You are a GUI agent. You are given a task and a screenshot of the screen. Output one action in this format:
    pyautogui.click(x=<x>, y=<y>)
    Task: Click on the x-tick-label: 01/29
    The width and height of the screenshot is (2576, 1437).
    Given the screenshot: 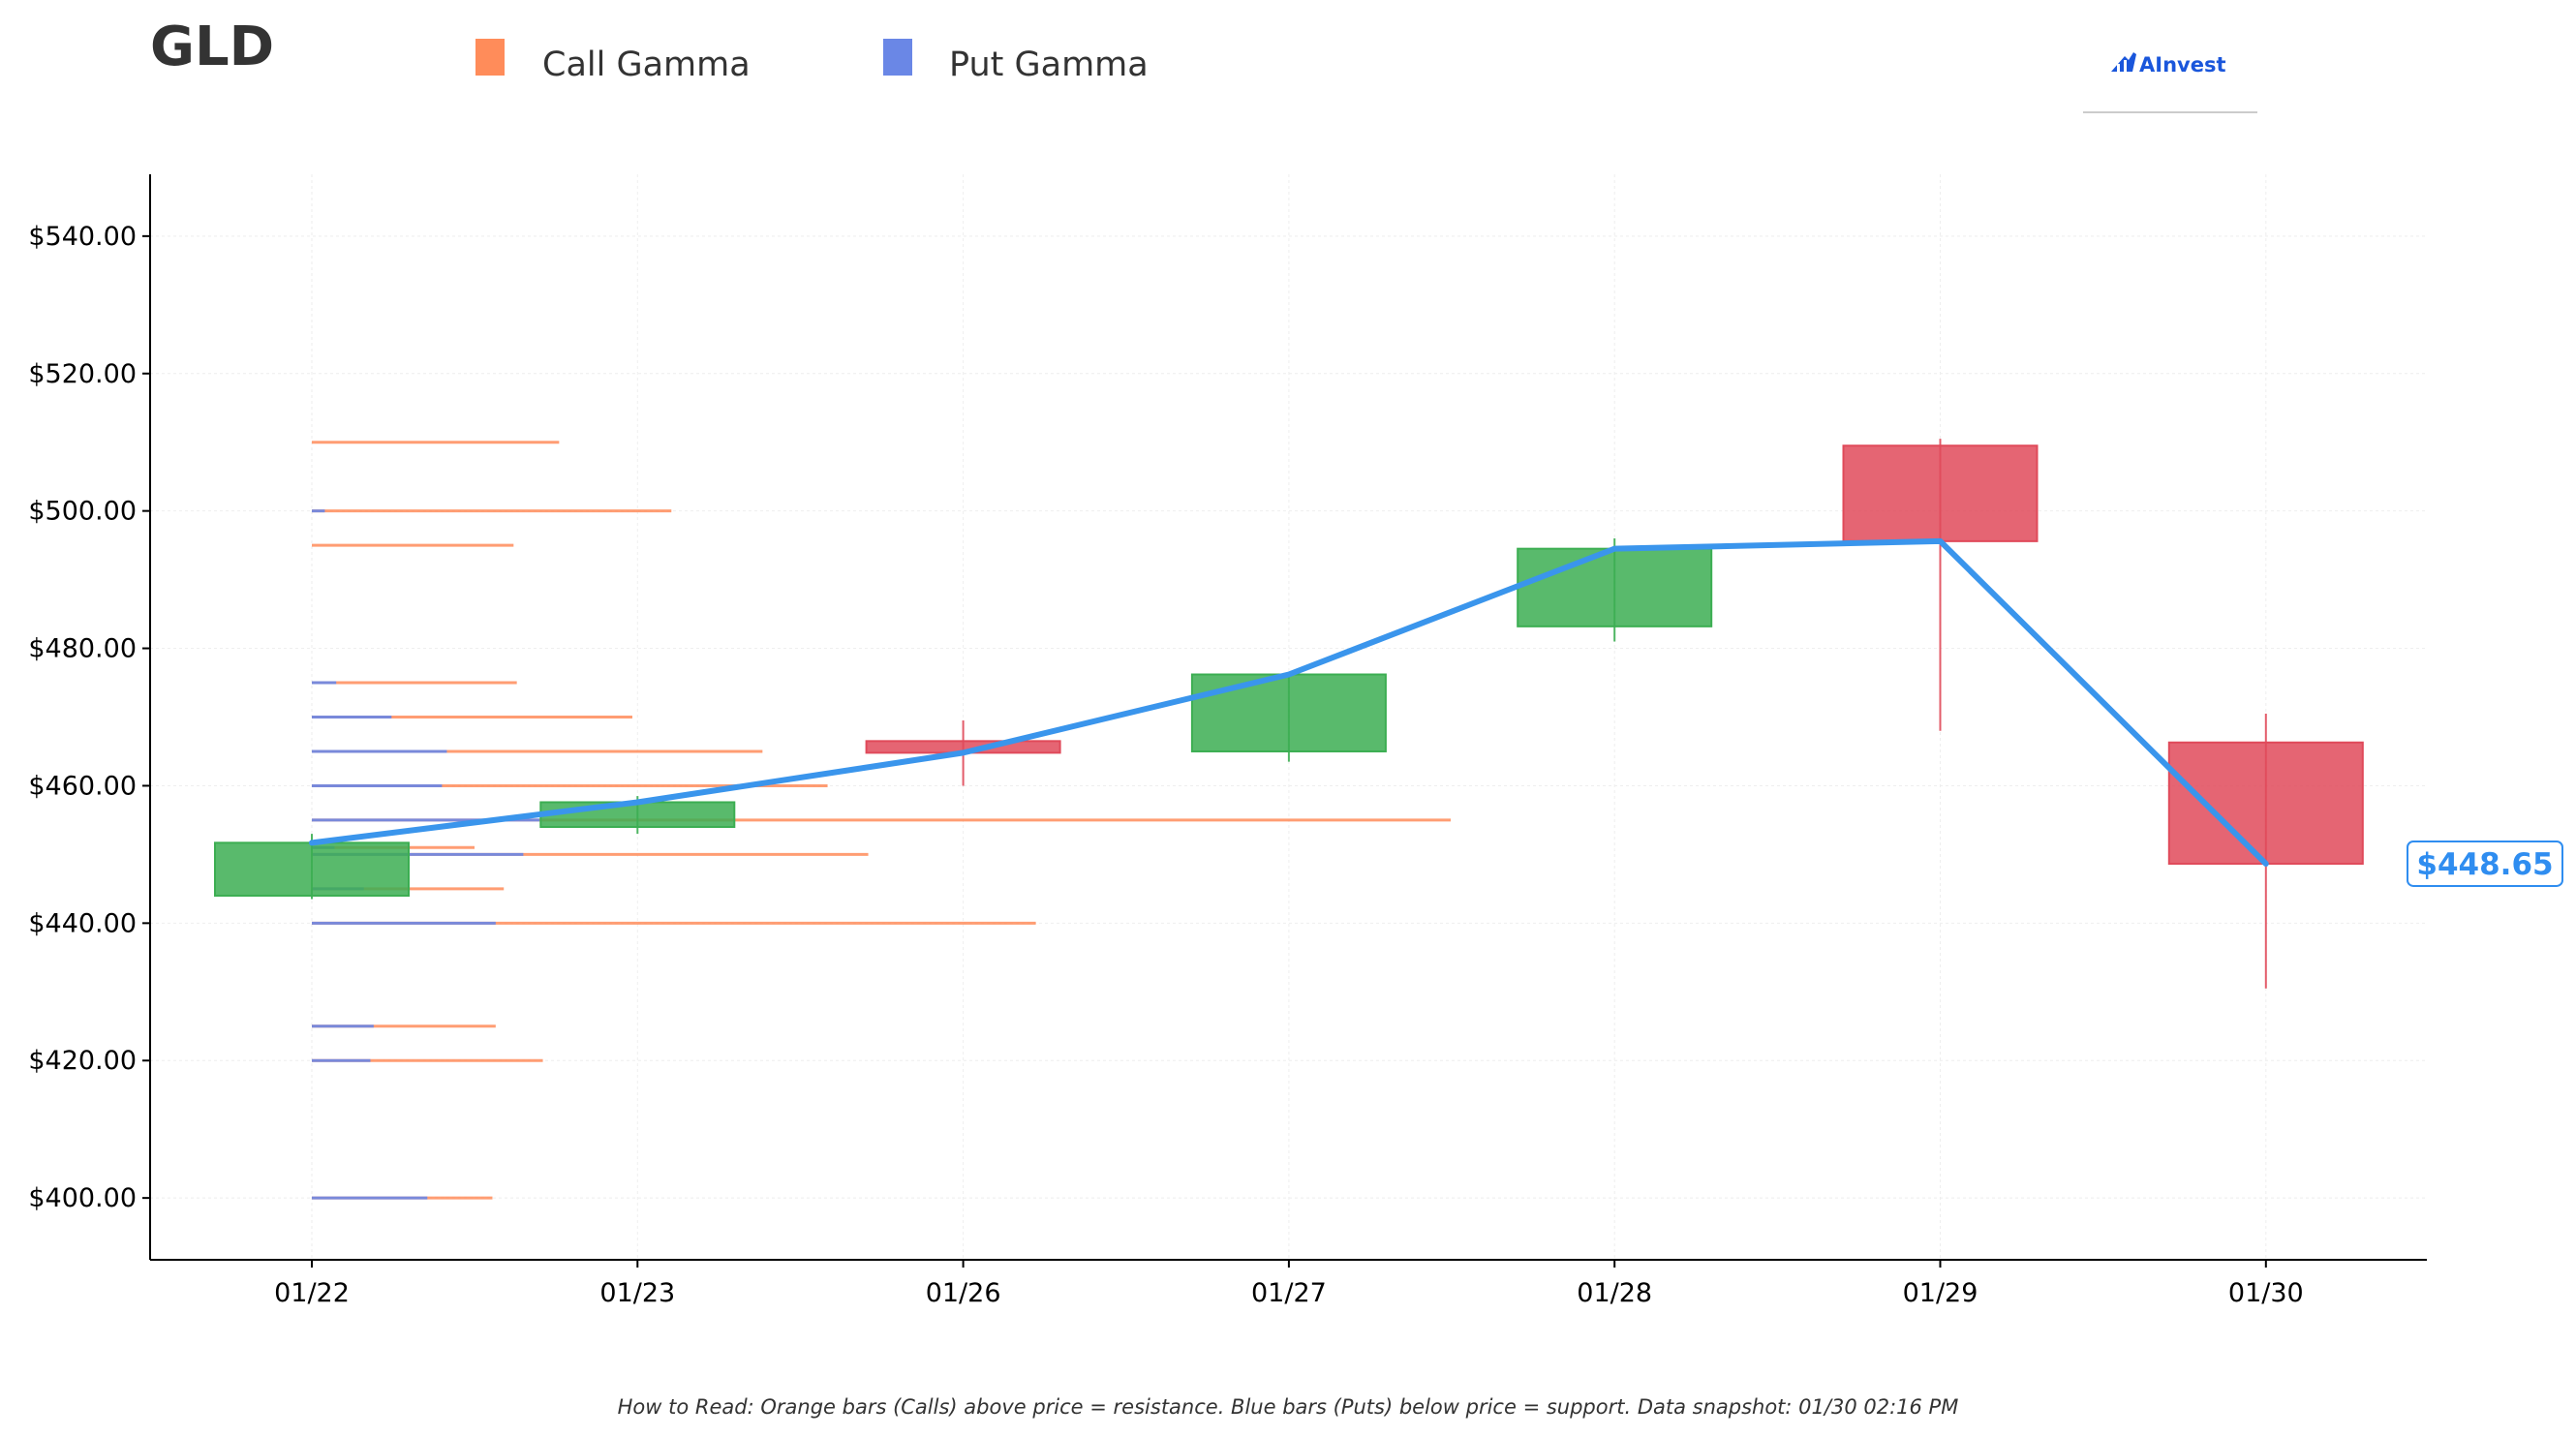 What is the action you would take?
    pyautogui.click(x=1940, y=1293)
    